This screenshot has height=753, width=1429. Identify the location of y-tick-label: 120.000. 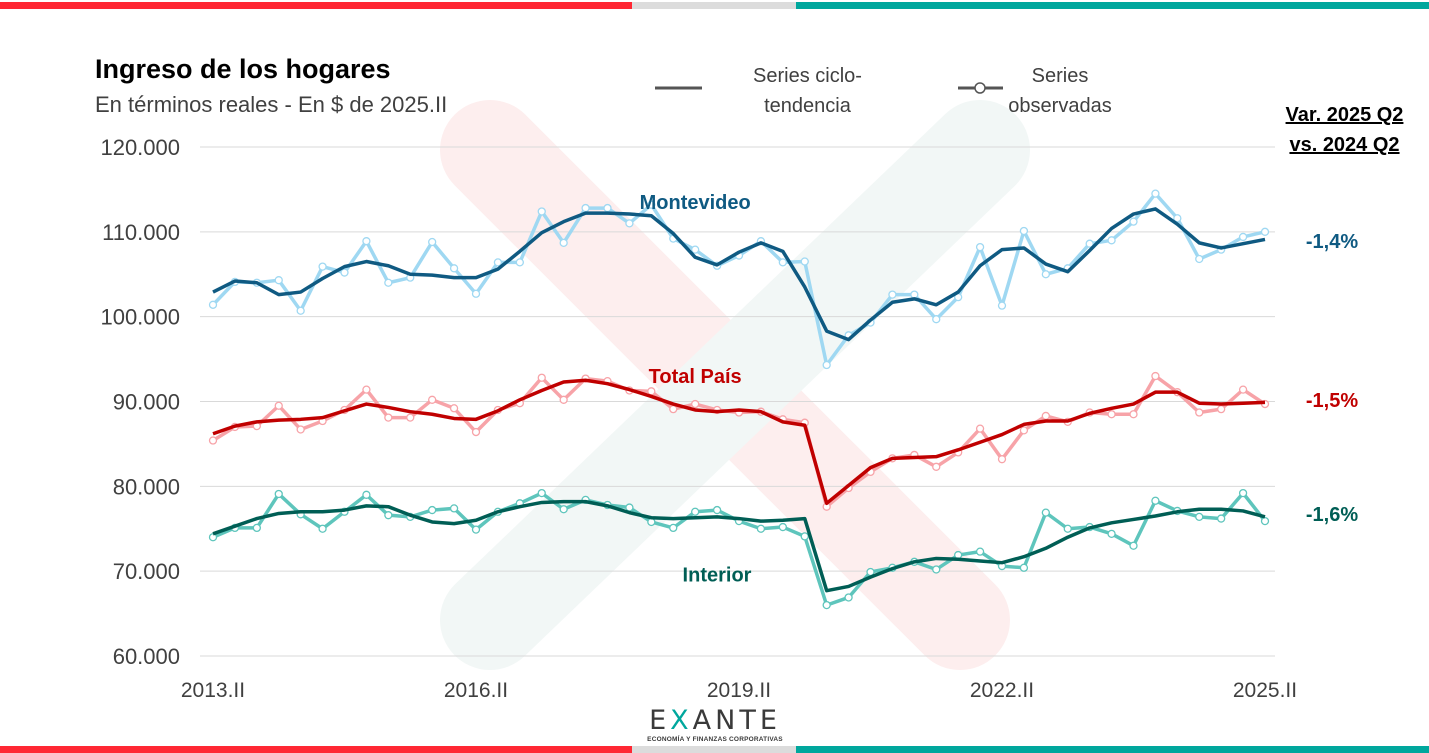
(140, 147).